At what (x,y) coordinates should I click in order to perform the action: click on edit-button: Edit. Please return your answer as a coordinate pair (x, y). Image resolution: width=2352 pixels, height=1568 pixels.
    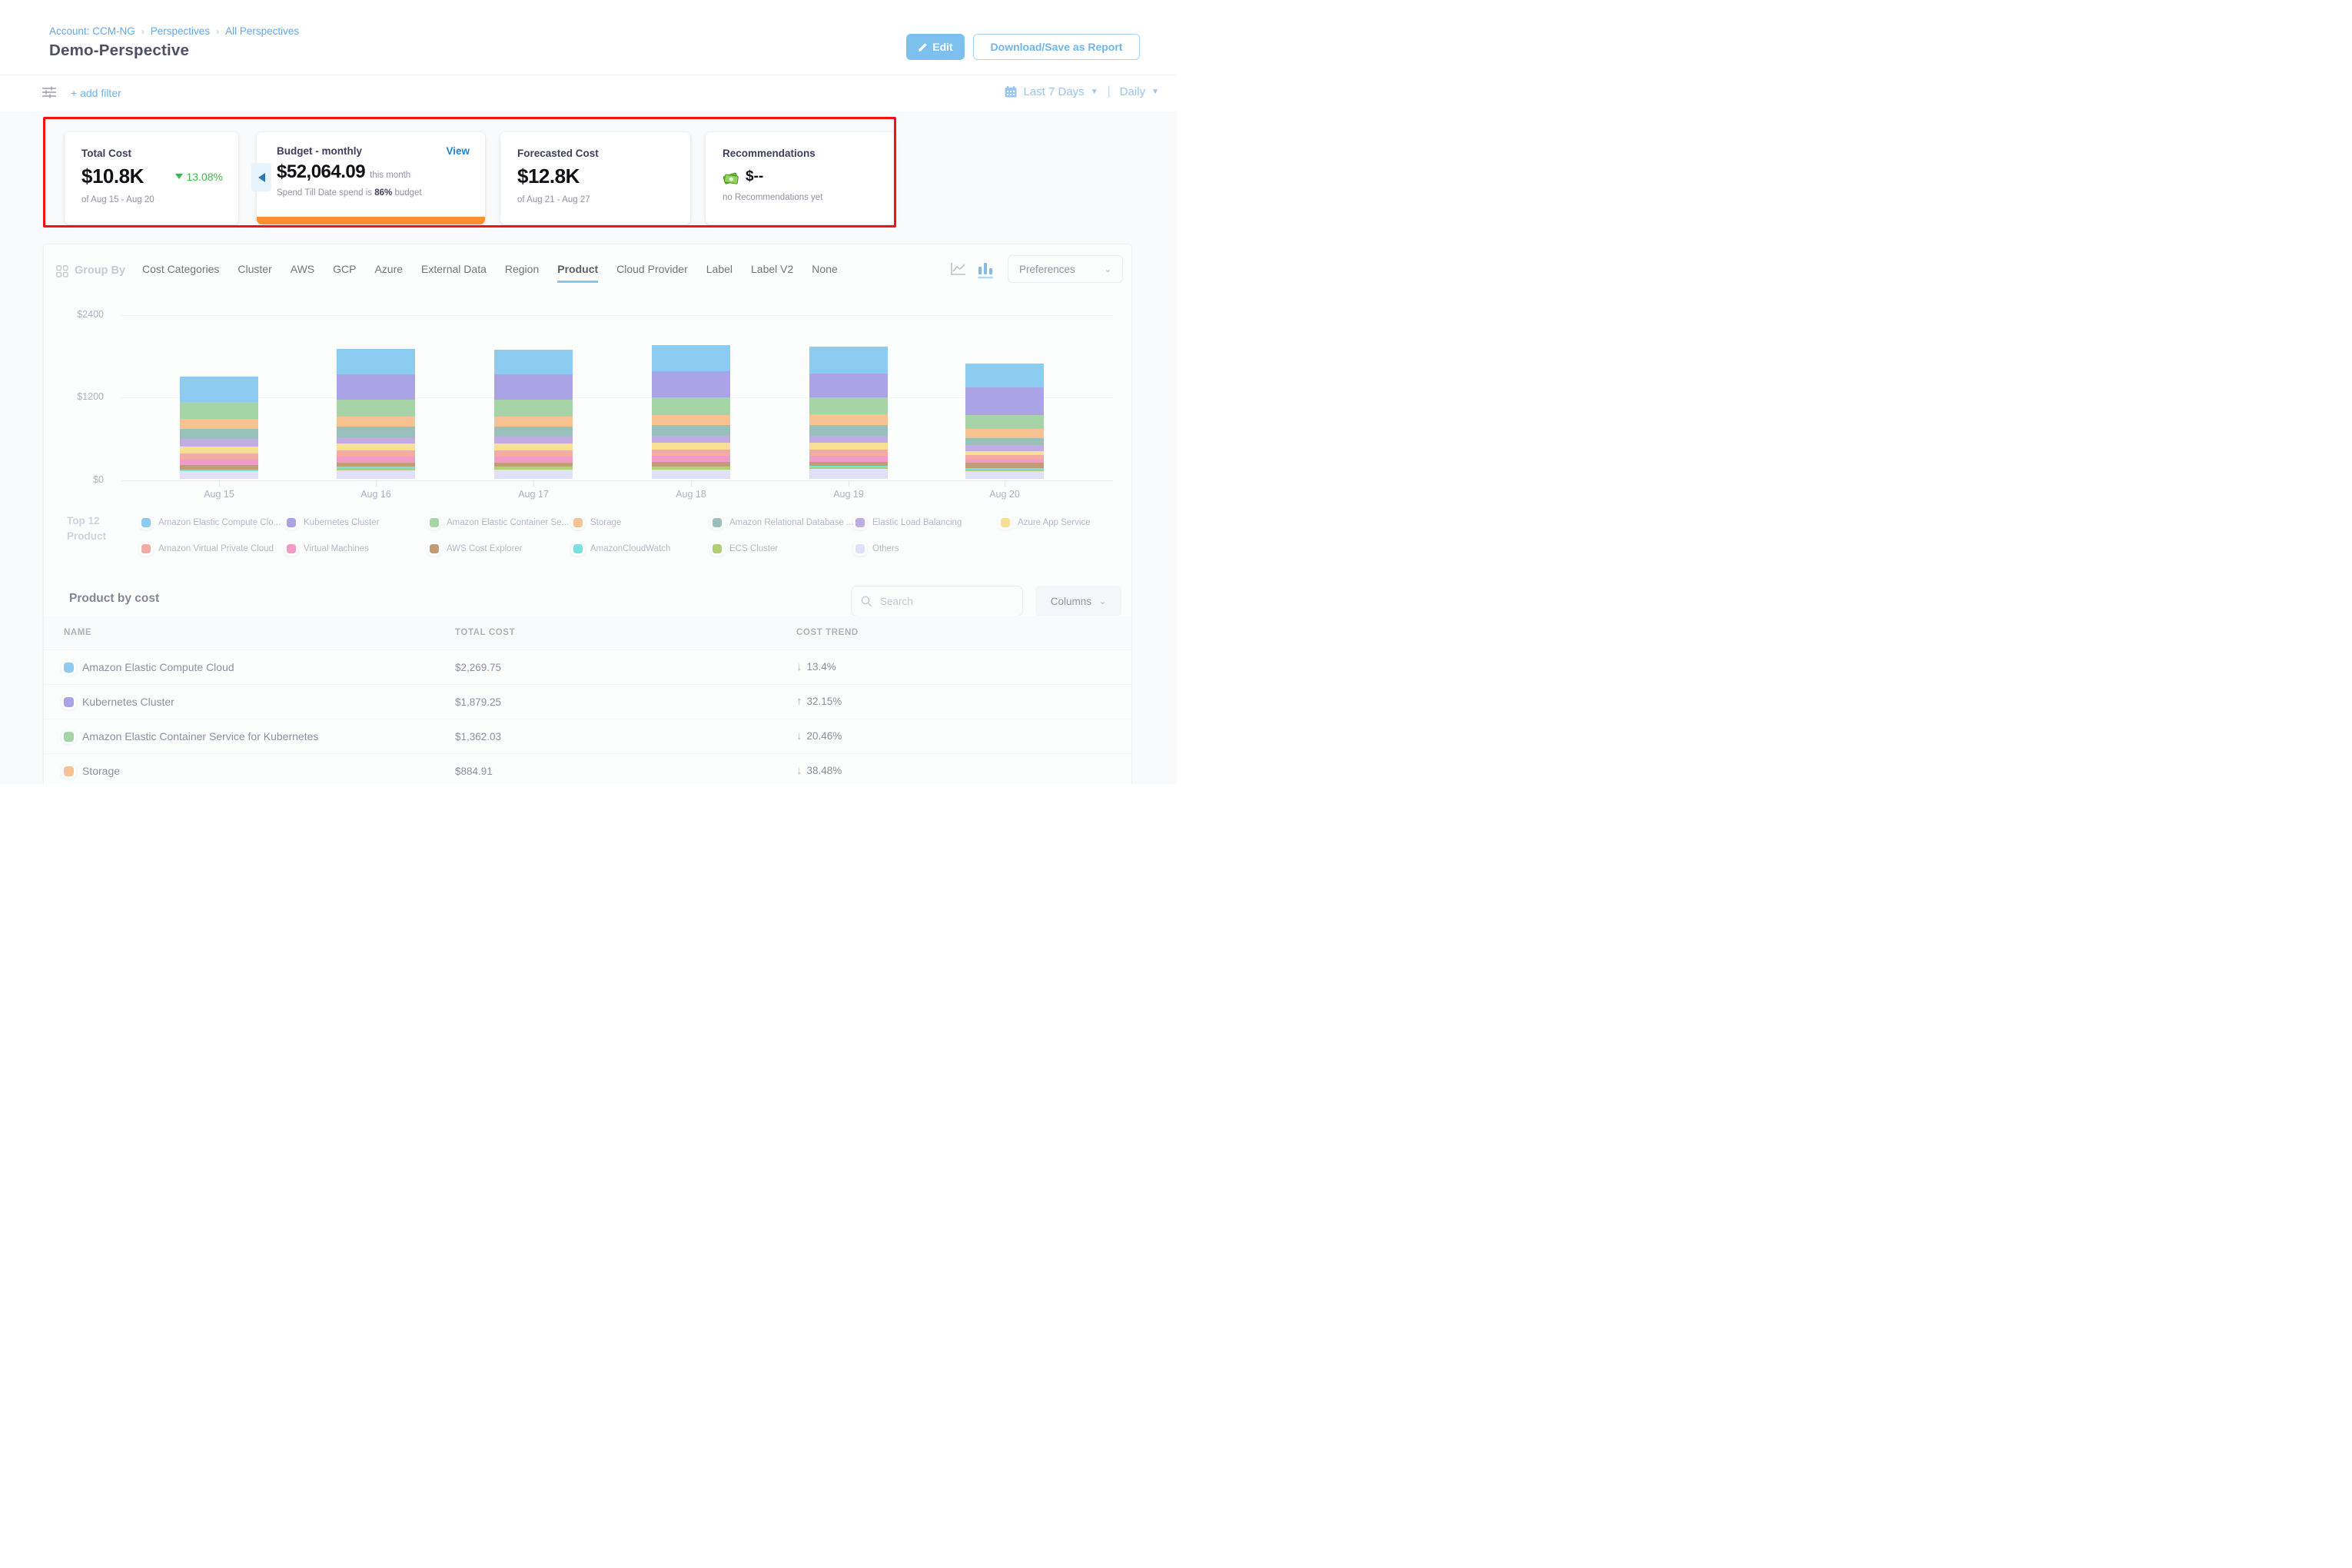
    Looking at the image, I should click on (936, 47).